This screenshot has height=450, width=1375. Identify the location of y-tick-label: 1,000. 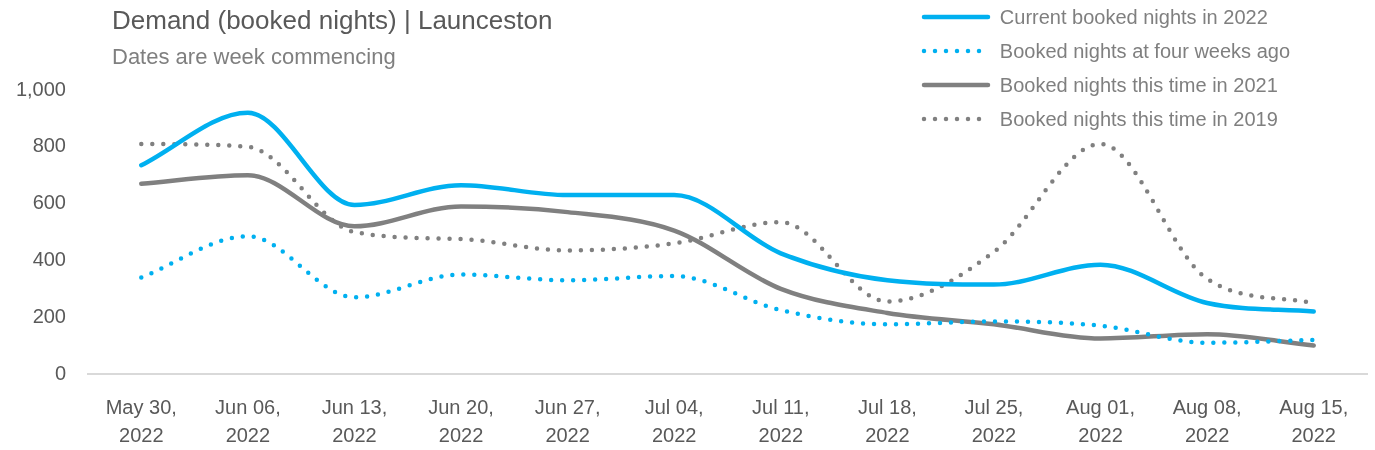
(40, 88).